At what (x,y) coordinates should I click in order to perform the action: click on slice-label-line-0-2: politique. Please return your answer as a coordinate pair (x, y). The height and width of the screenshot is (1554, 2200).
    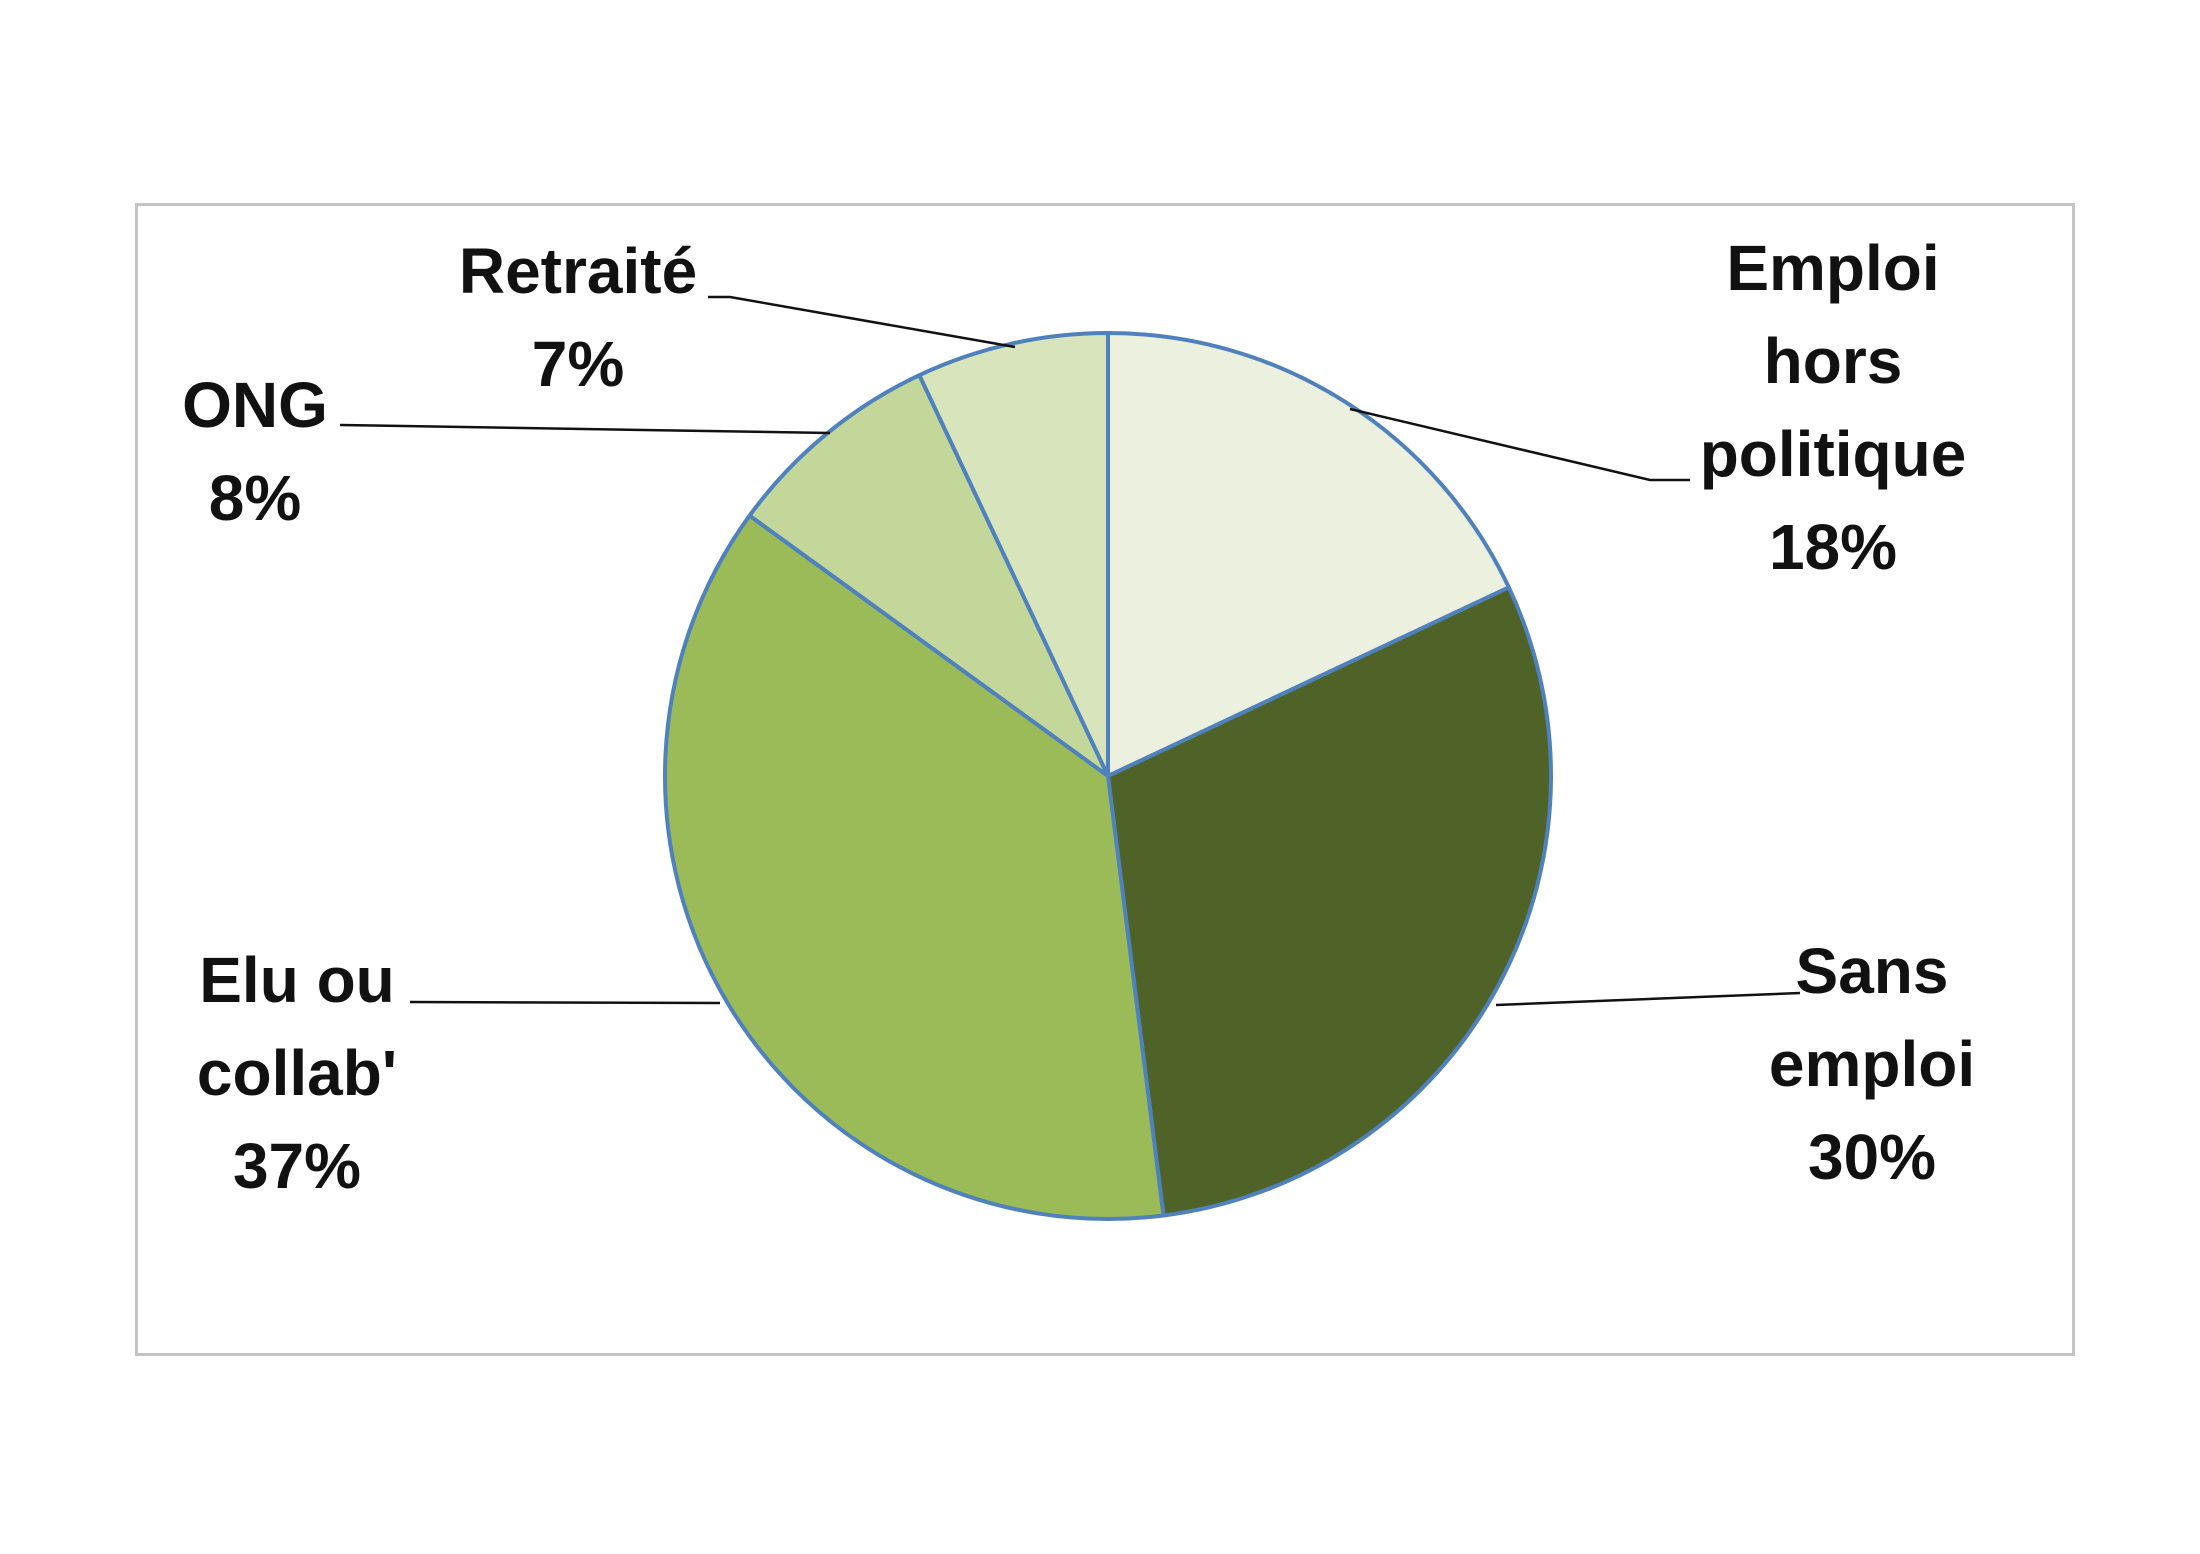
    Looking at the image, I should click on (1833, 454).